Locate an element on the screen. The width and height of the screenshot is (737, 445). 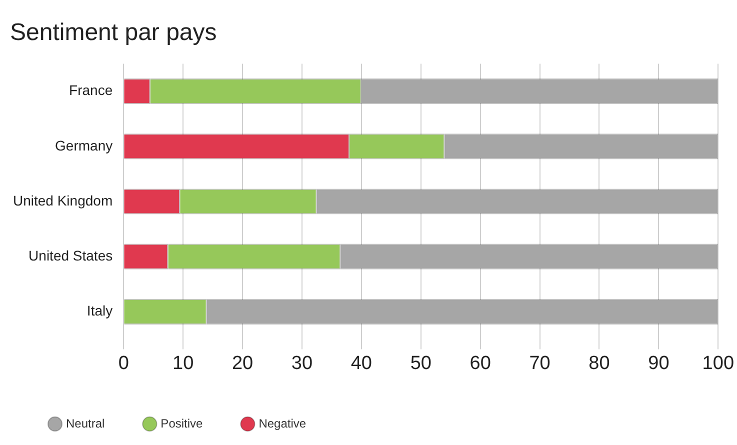
x-tick-label: 30 is located at coordinates (302, 363).